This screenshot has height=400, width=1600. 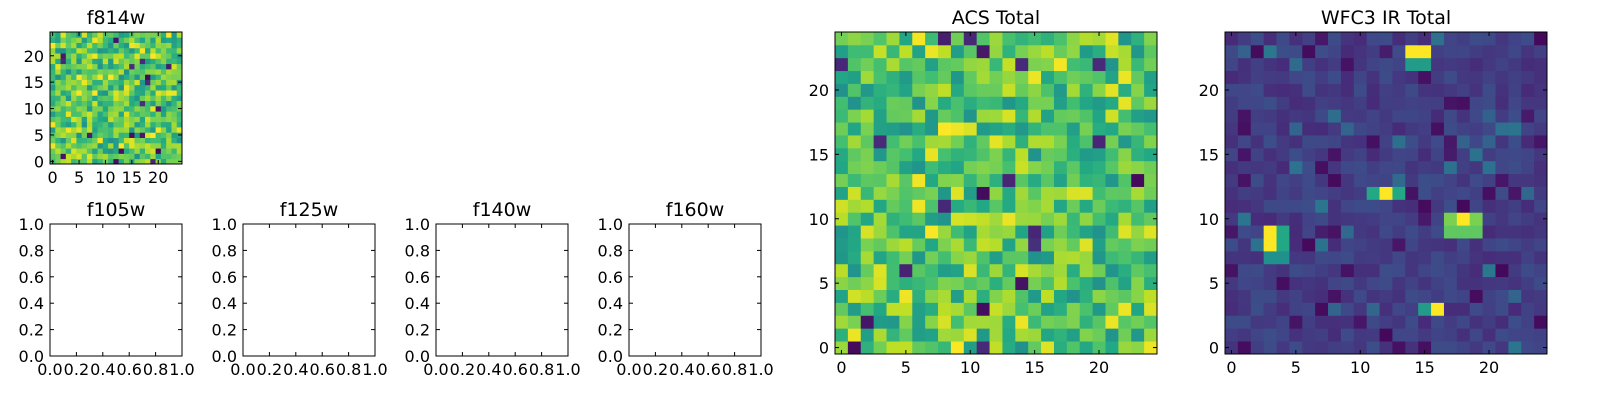 What do you see at coordinates (819, 219) in the screenshot?
I see `y-tick-label: 10` at bounding box center [819, 219].